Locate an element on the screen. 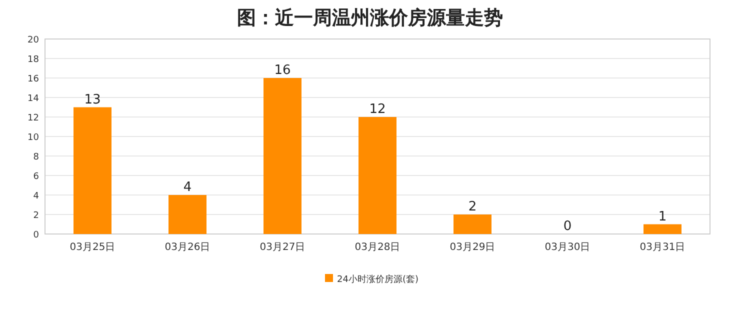 The width and height of the screenshot is (740, 312). x-tick-label: 03月26日 is located at coordinates (187, 247).